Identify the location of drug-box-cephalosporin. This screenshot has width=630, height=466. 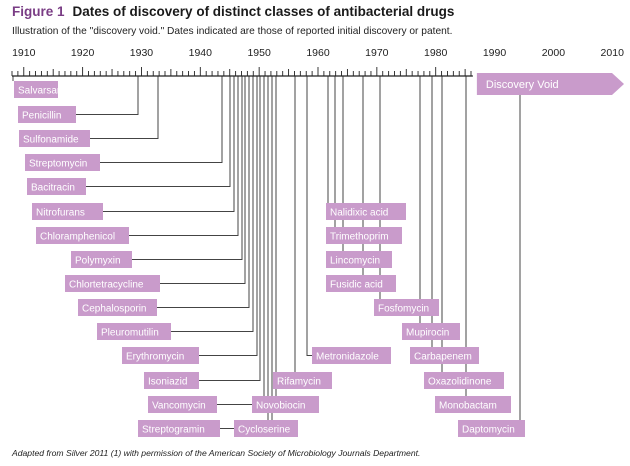
(117, 307).